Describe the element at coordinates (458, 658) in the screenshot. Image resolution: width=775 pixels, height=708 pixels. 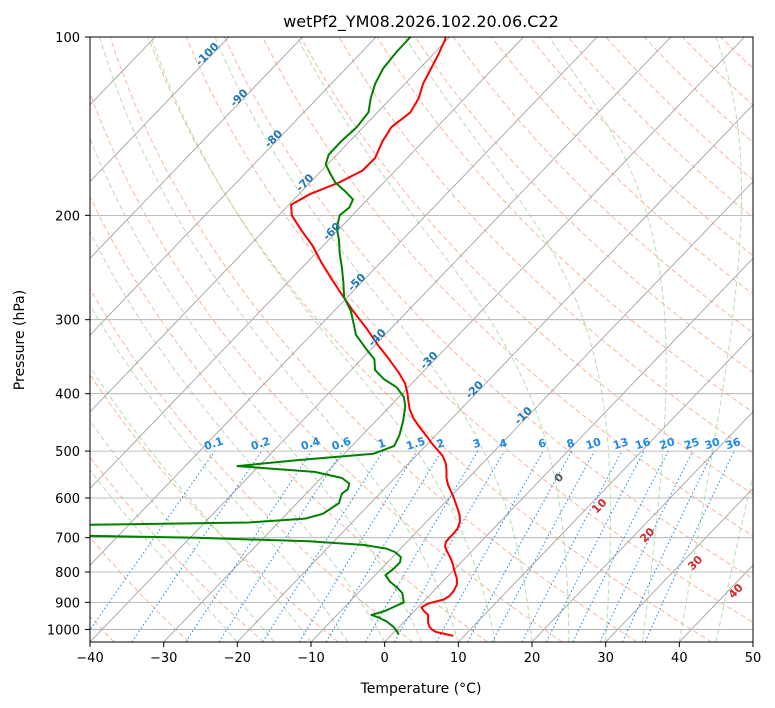
I see `x-tick-label: 10` at that location.